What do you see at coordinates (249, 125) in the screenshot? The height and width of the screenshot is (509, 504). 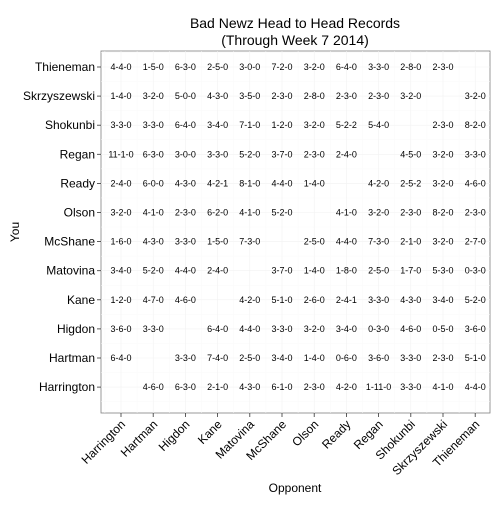 I see `record-label: 7-1-0` at bounding box center [249, 125].